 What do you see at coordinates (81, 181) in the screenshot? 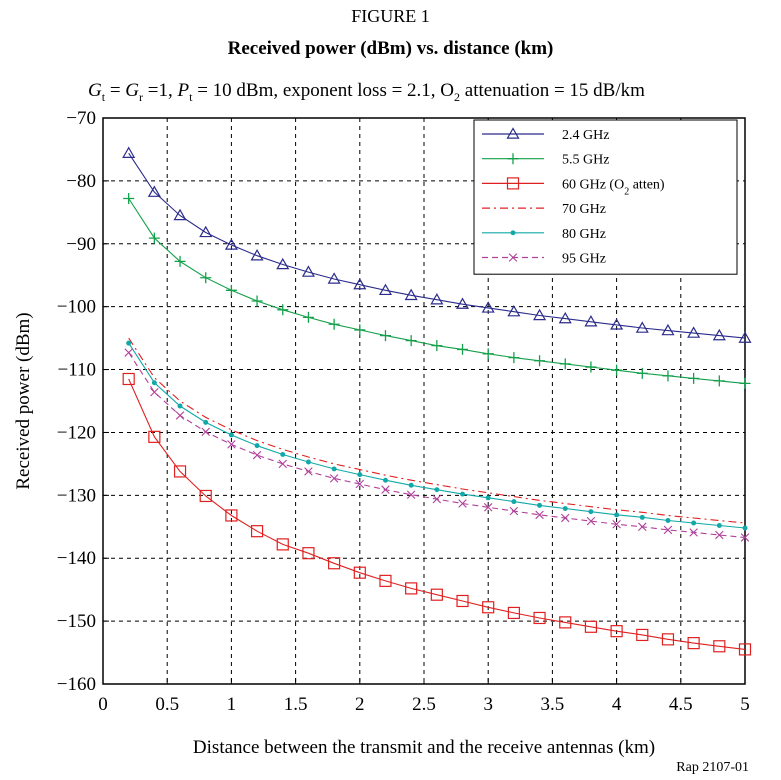
I see `y-tick-label: −80` at bounding box center [81, 181].